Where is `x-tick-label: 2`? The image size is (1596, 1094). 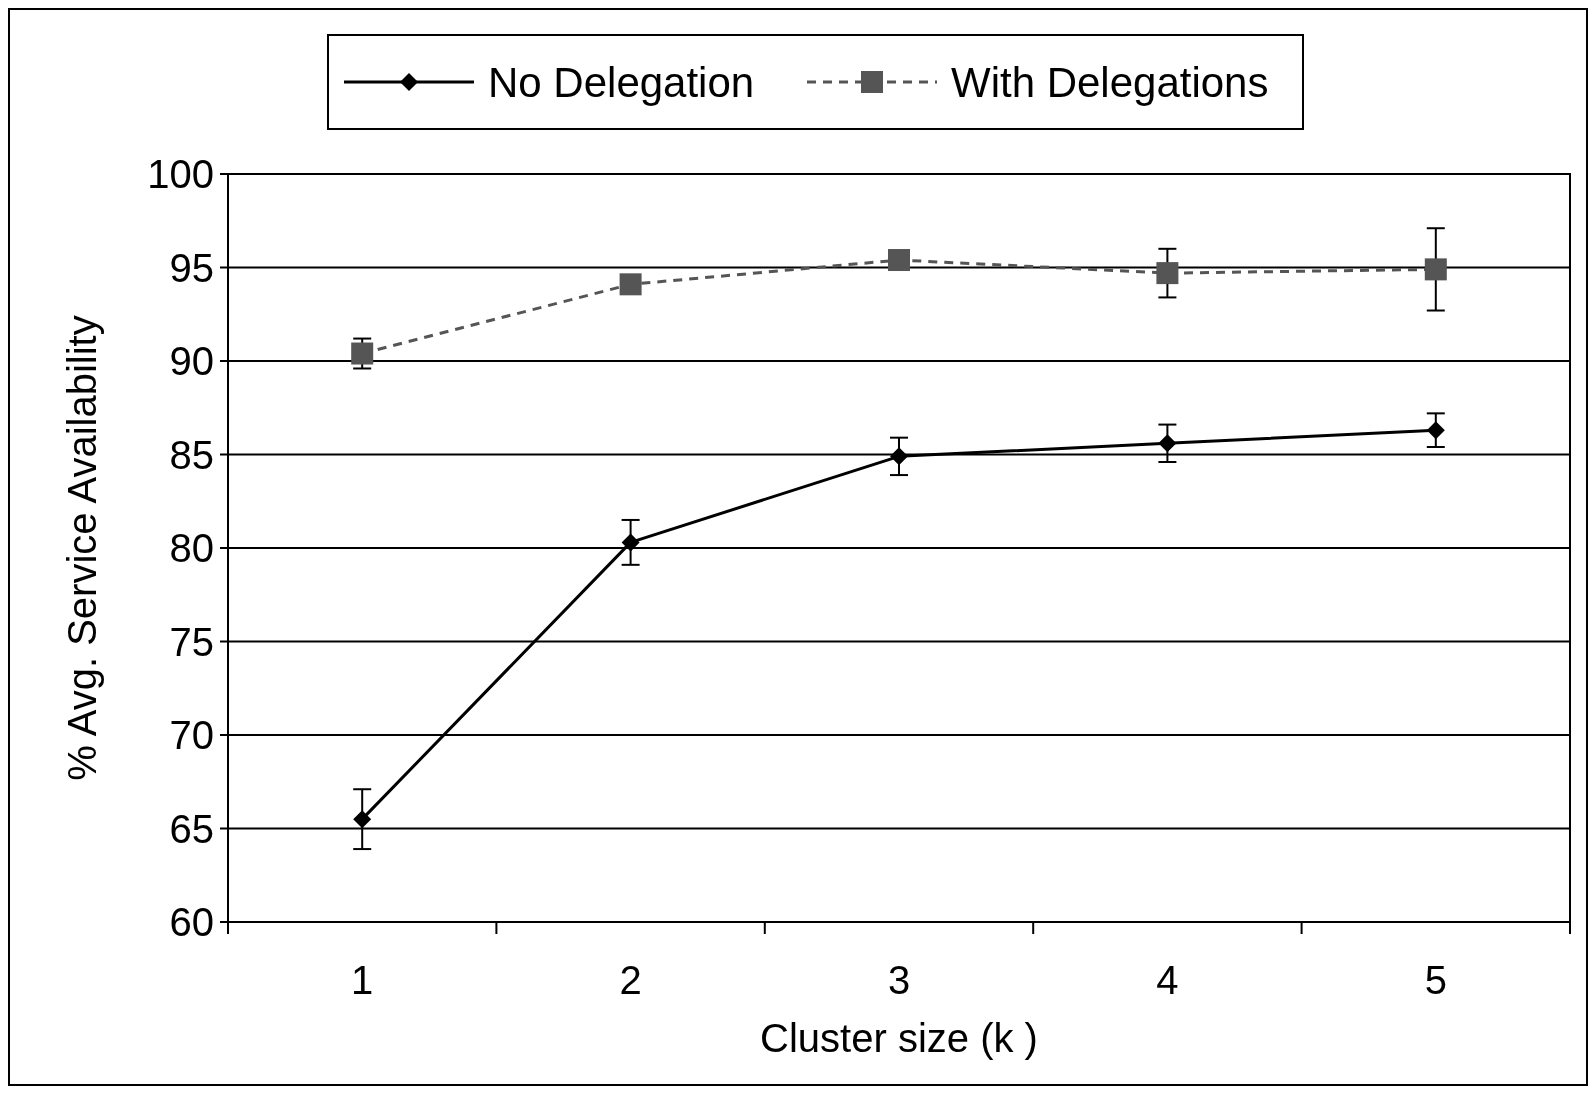
x-tick-label: 2 is located at coordinates (630, 980).